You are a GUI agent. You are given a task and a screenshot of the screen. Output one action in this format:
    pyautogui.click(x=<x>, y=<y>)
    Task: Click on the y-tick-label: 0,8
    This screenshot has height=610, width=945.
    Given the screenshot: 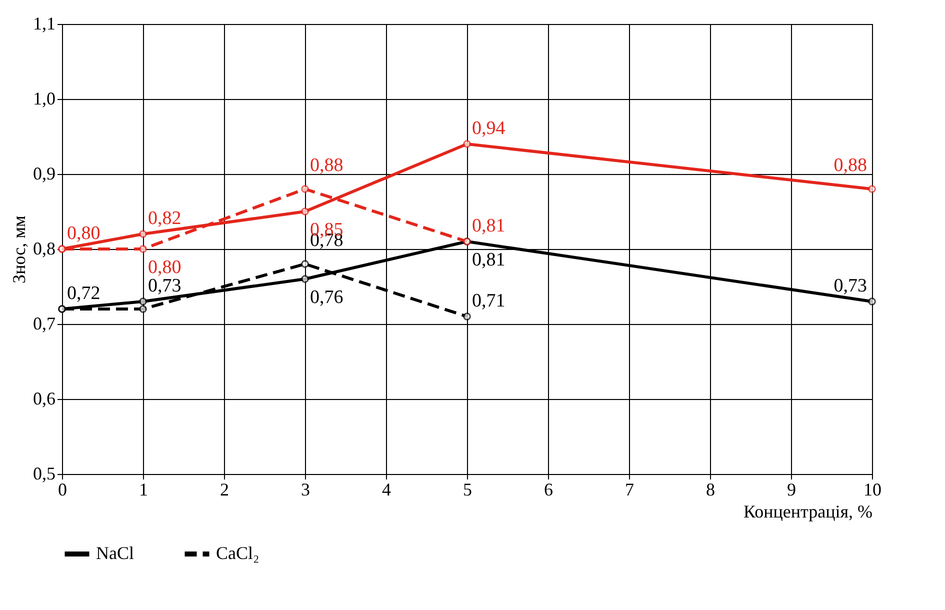 What is the action you would take?
    pyautogui.click(x=44, y=248)
    